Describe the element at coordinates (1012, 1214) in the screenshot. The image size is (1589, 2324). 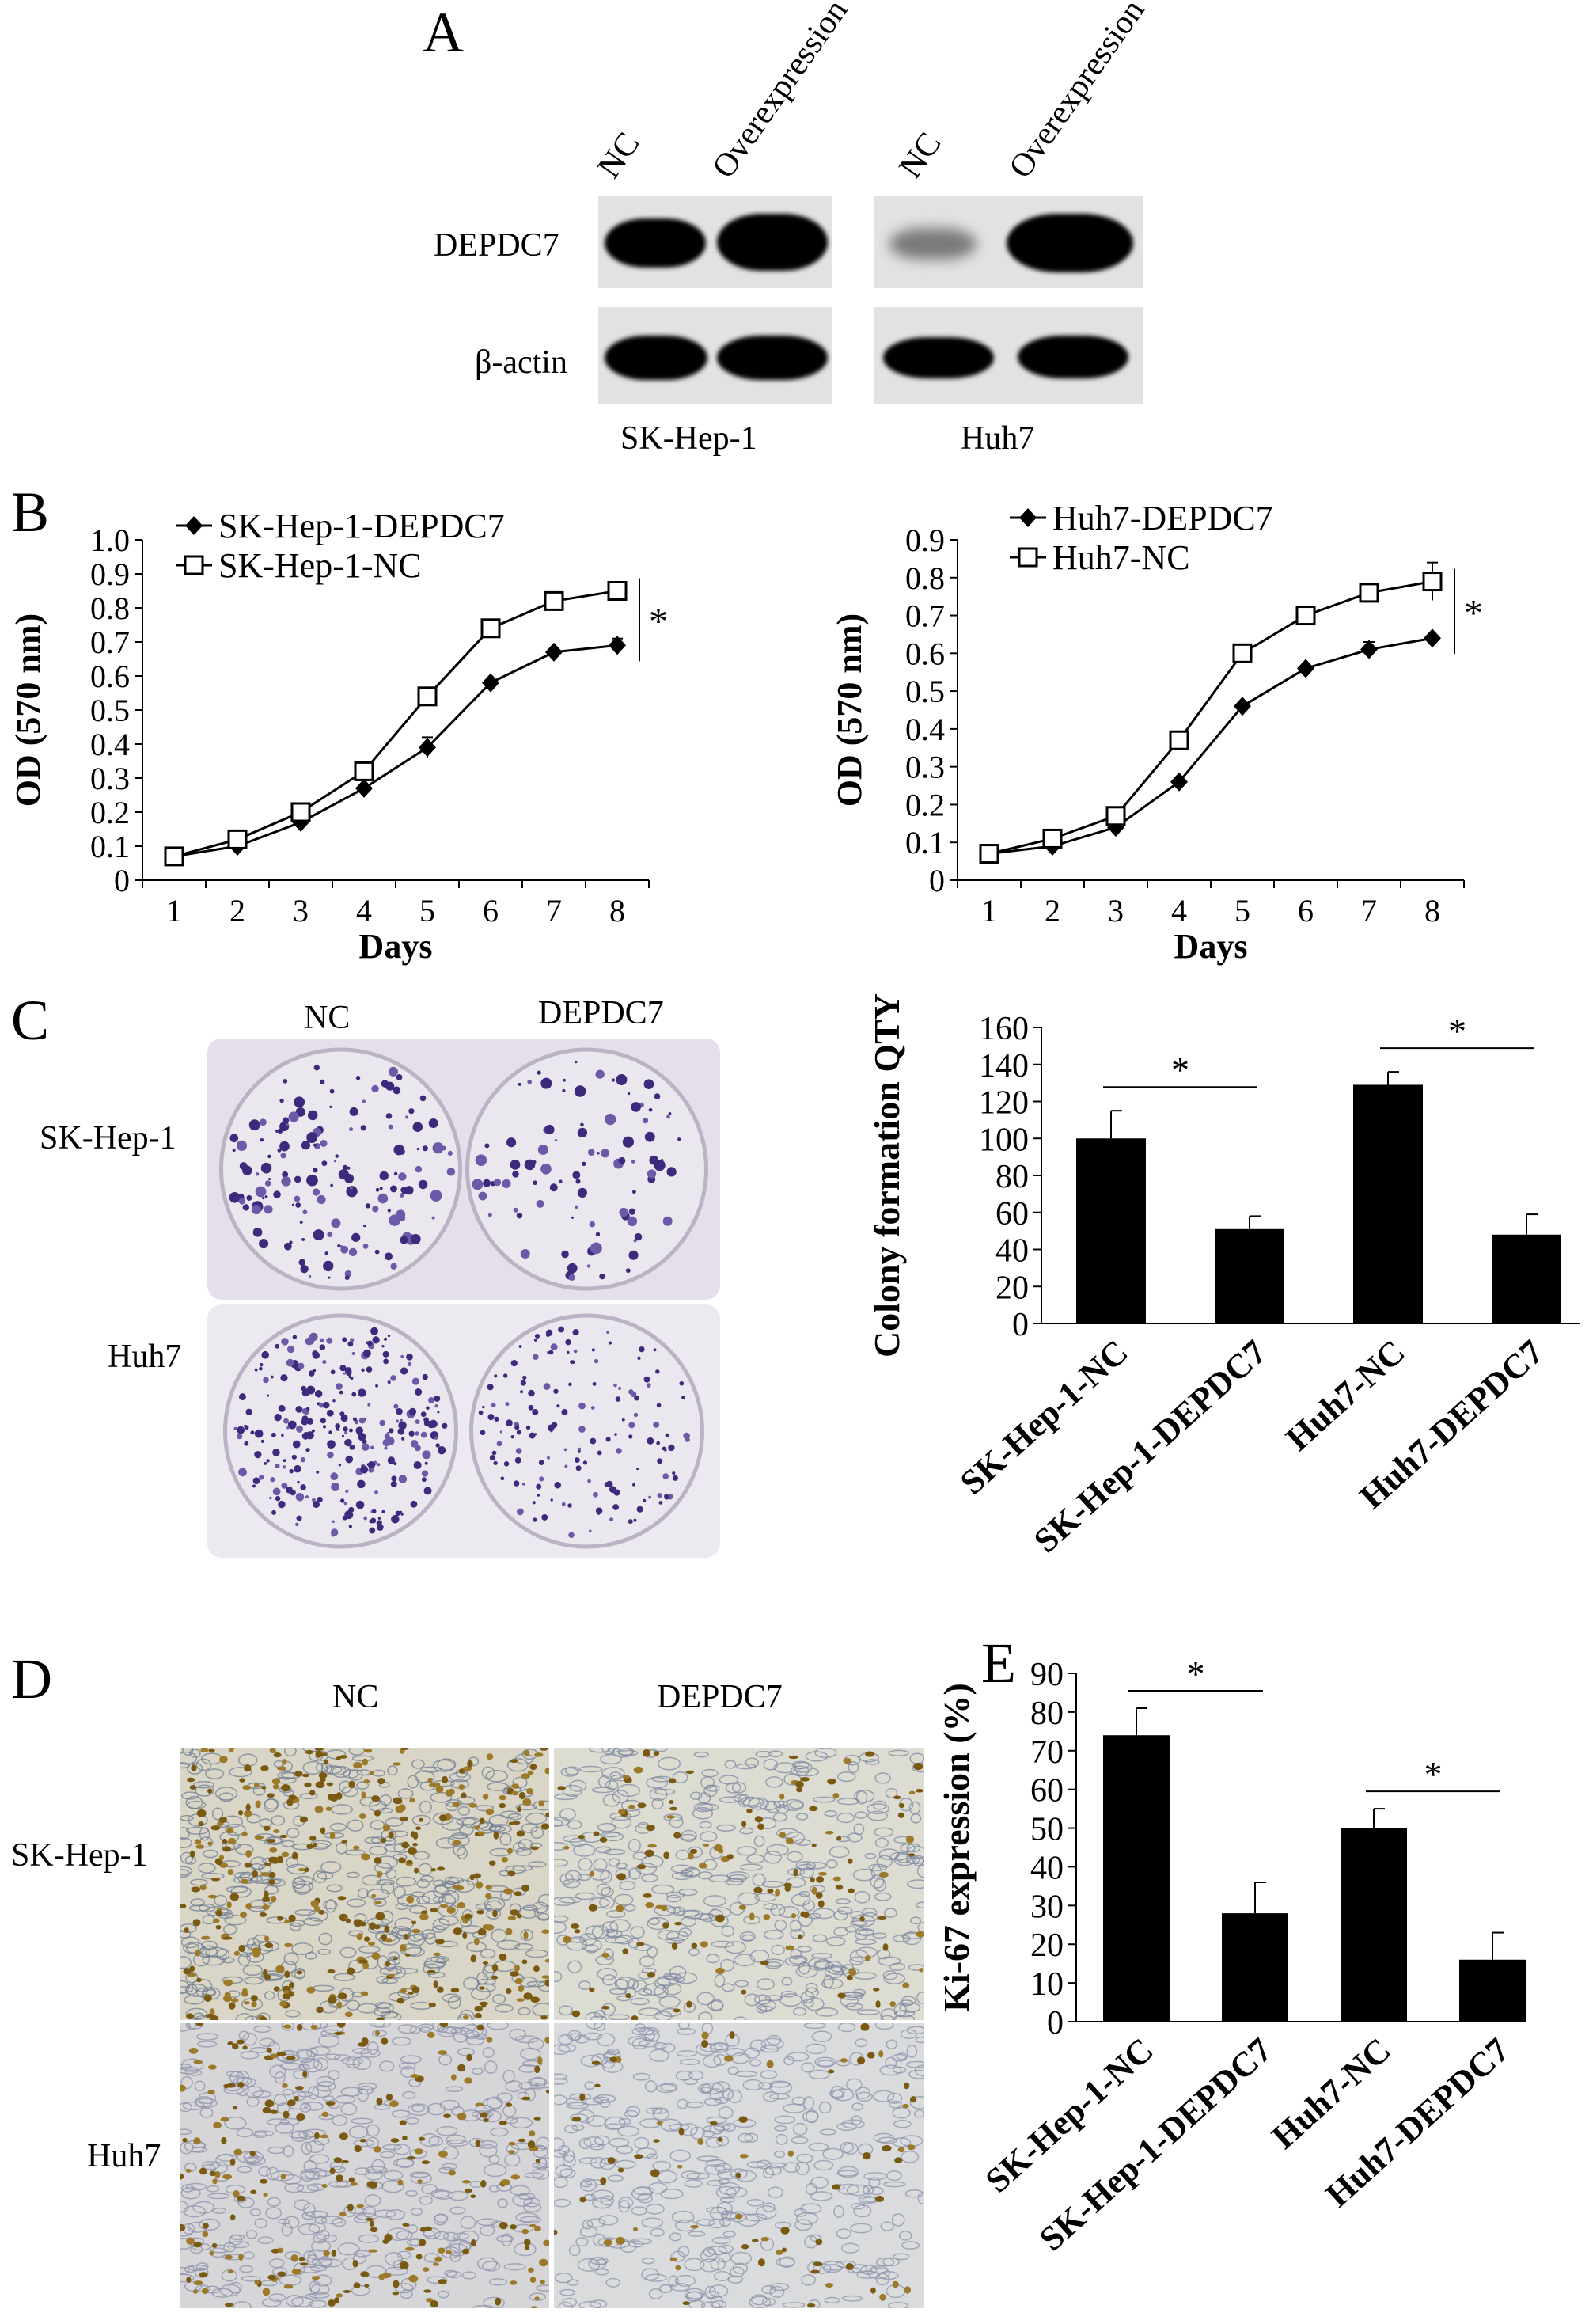
I see `y-tick-label: 60` at that location.